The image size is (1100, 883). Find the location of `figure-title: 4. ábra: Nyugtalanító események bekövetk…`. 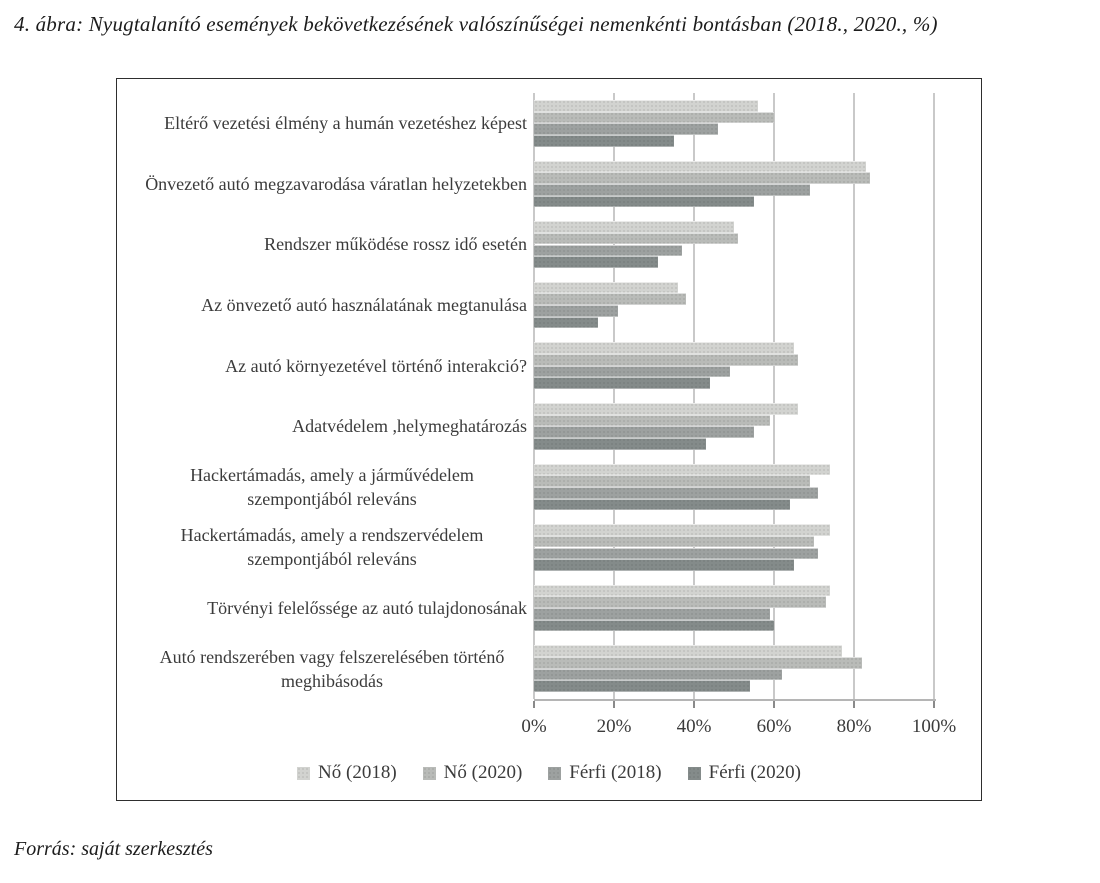

figure-title: 4. ábra: Nyugtalanító események bekövetk… is located at coordinates (476, 24).